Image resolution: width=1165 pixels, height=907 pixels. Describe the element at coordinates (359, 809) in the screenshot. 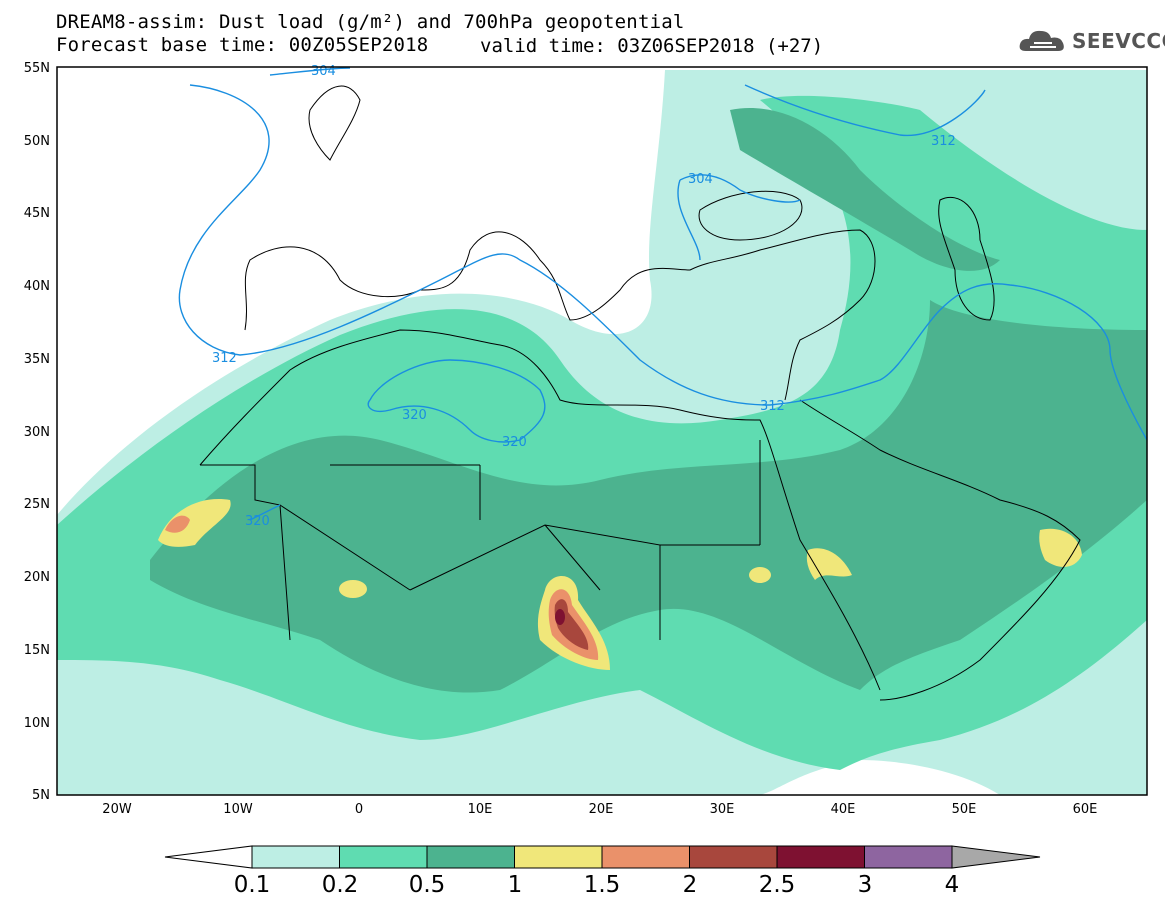

I see `lon-label: 0` at that location.